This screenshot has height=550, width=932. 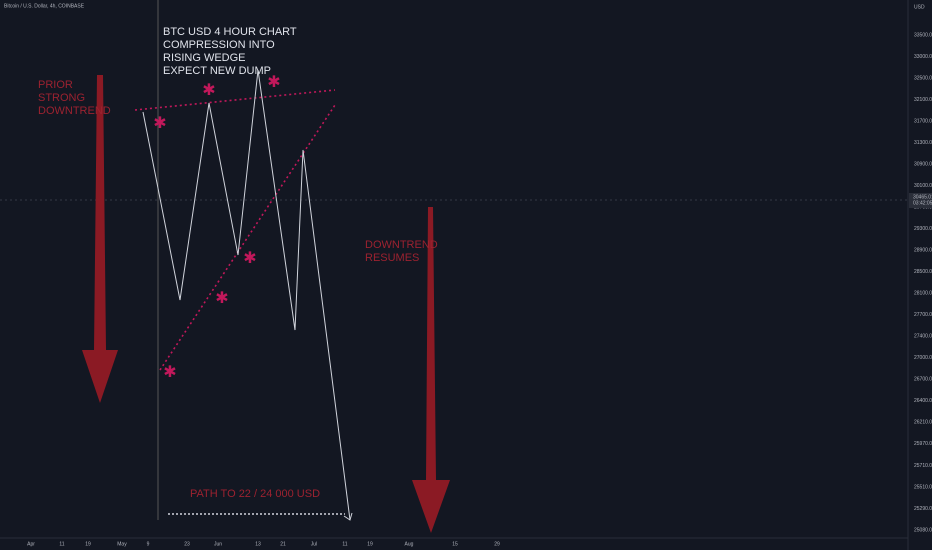 I want to click on current-price: 30465.01, so click(x=922, y=197).